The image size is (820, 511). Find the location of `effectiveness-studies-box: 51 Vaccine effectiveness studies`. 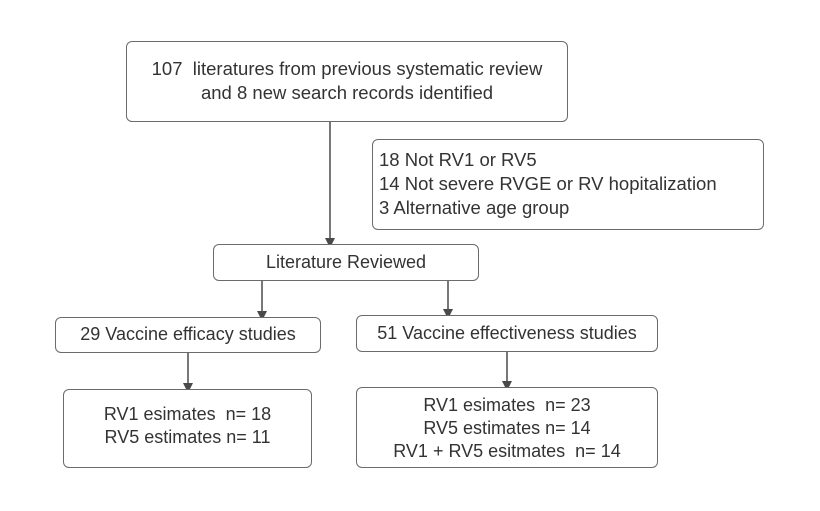

effectiveness-studies-box: 51 Vaccine effectiveness studies is located at coordinates (507, 333).